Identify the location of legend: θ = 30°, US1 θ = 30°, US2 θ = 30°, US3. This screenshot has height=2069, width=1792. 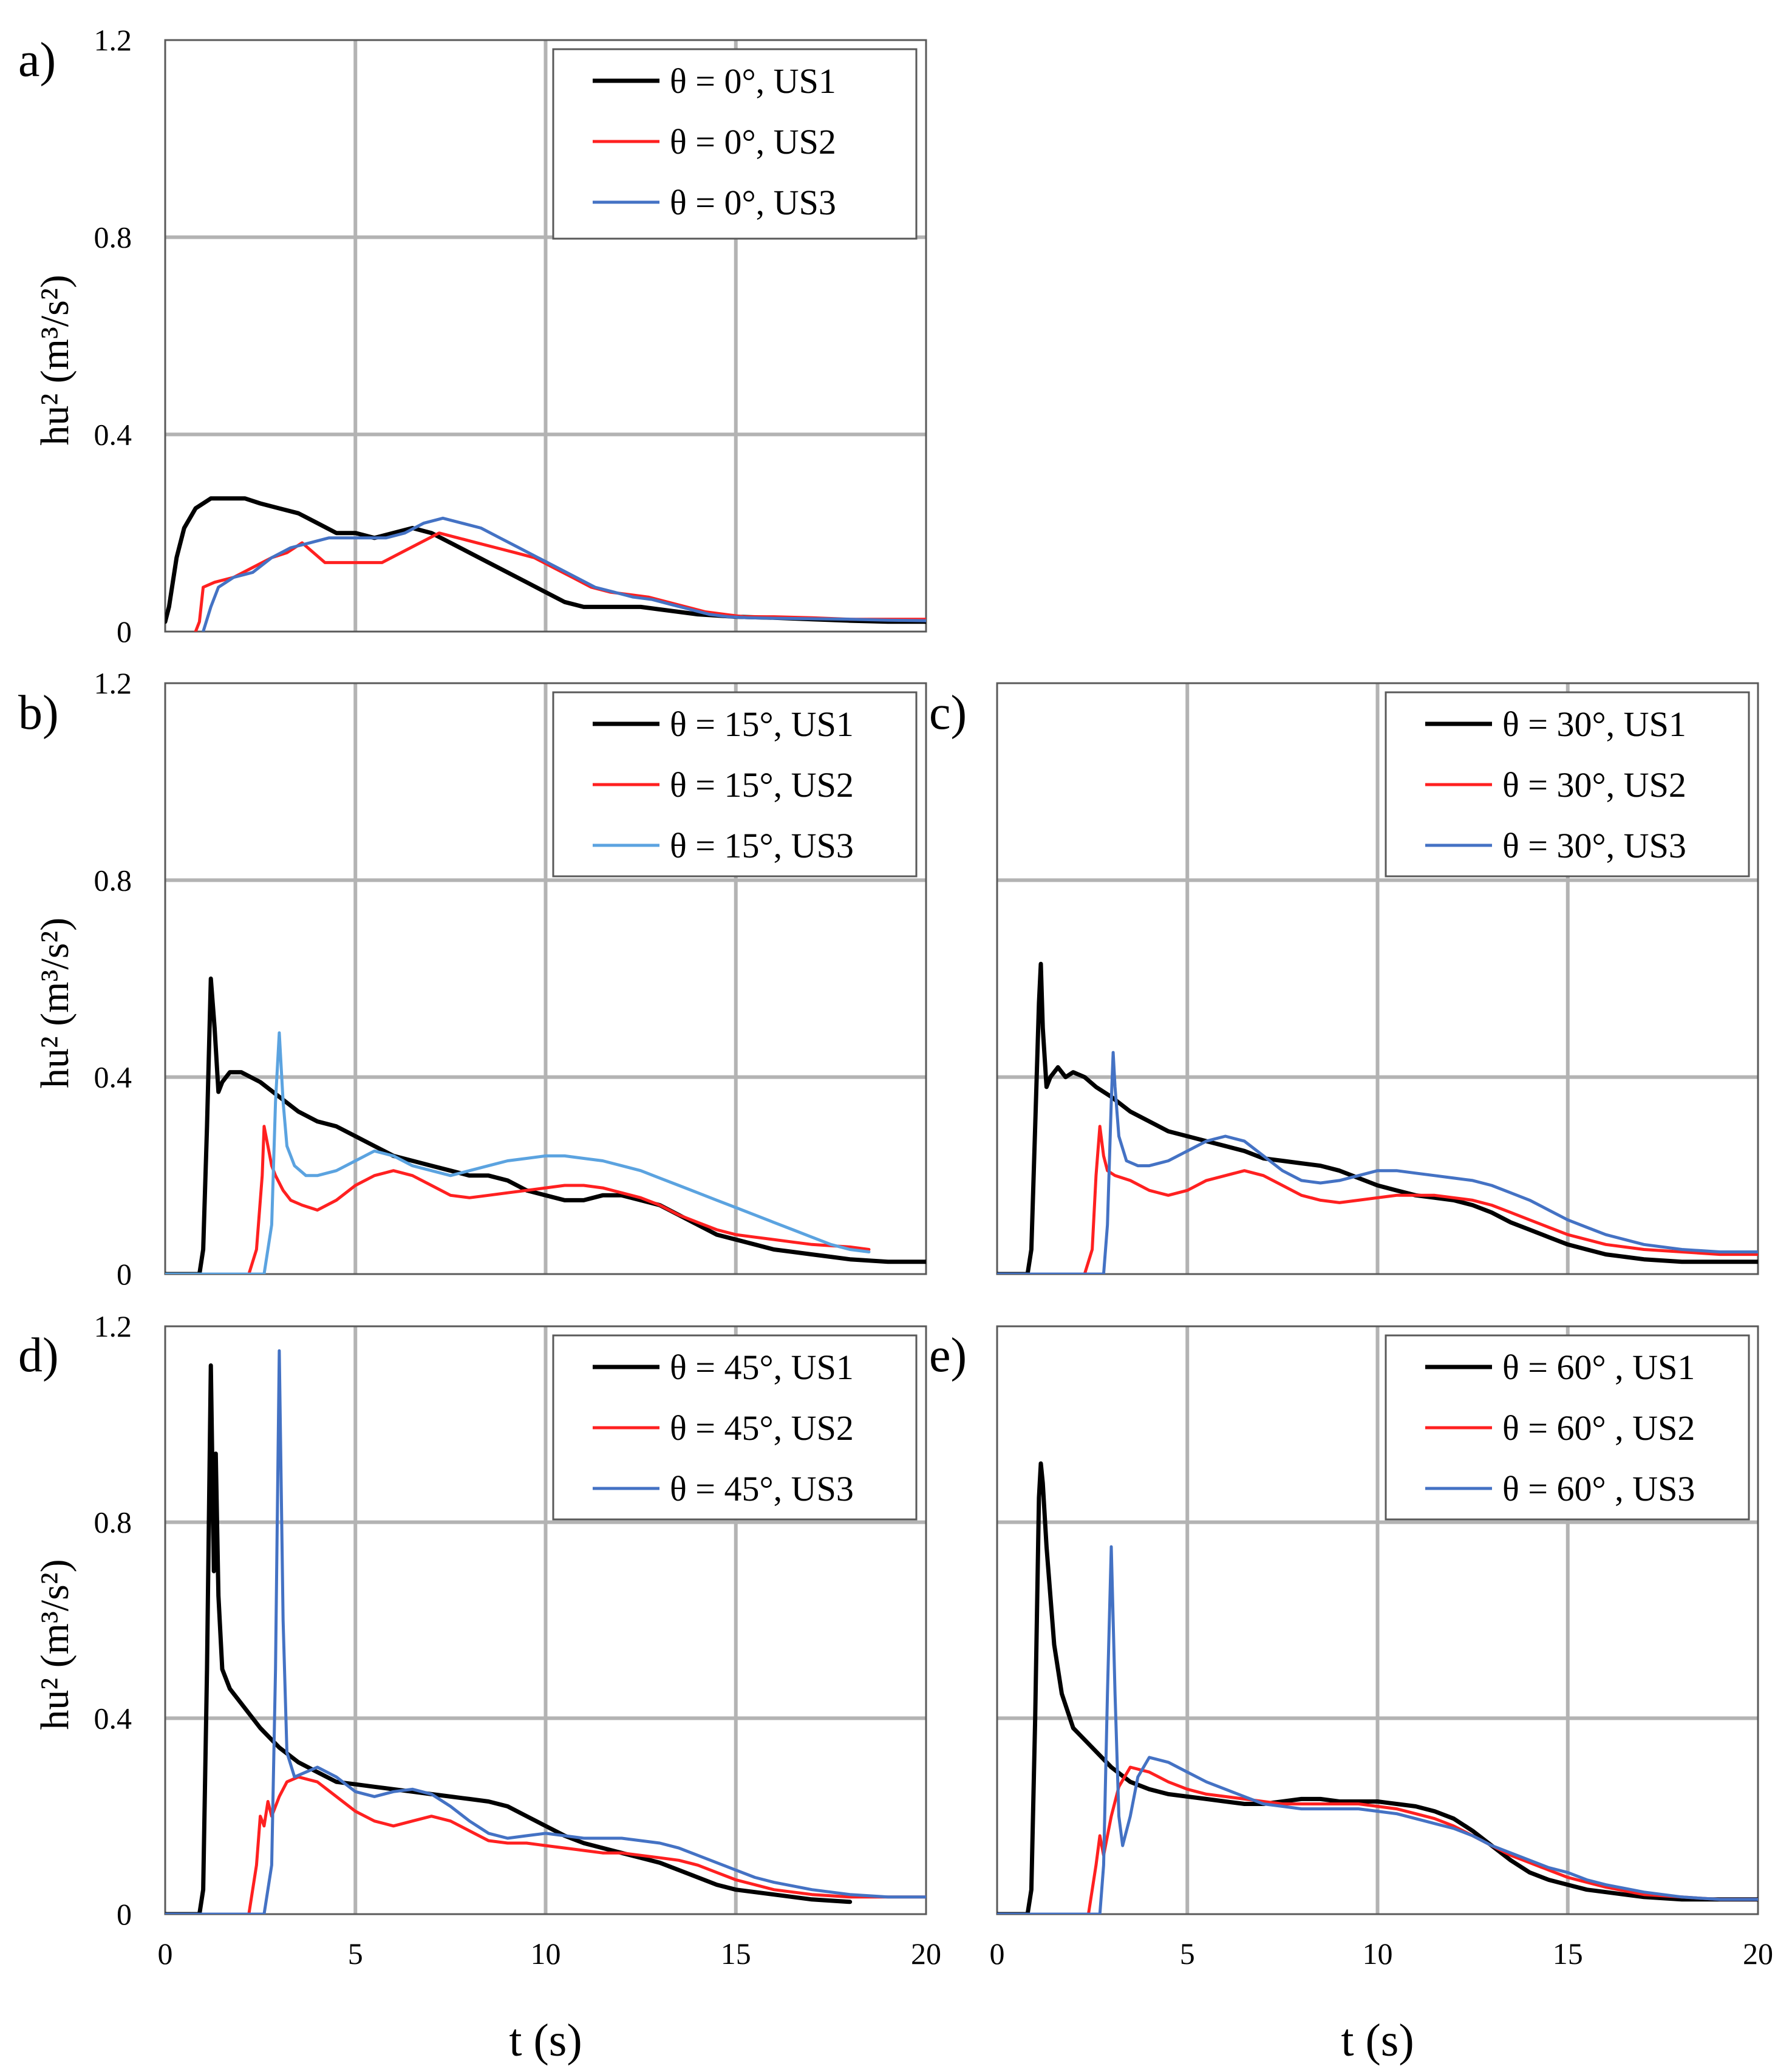
(1567, 784).